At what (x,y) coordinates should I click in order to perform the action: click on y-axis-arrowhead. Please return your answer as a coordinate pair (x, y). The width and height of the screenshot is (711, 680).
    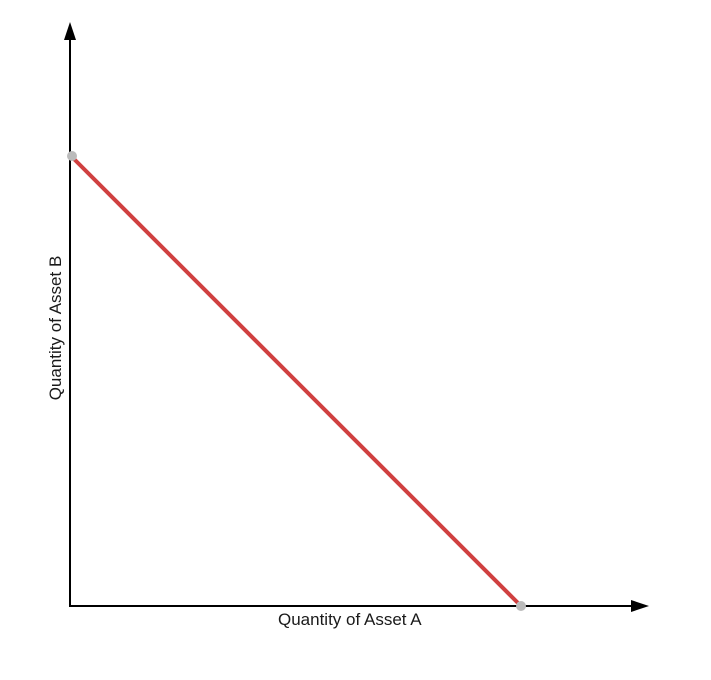
    Looking at the image, I should click on (70, 31).